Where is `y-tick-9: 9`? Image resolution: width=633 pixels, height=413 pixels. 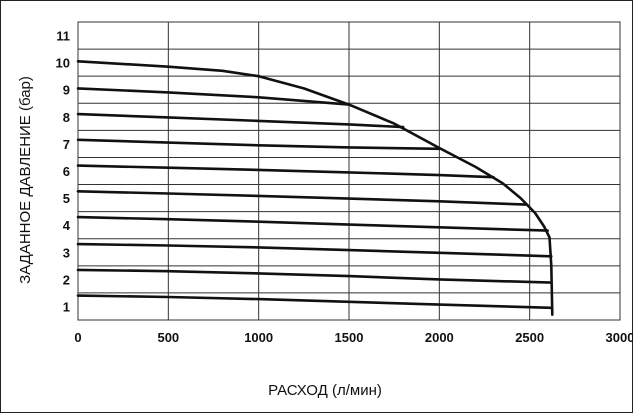
y-tick-9: 9 is located at coordinates (66, 90).